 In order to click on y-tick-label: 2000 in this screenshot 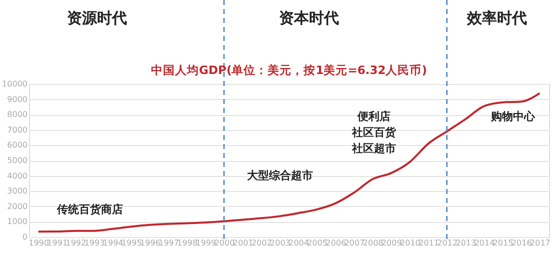, I will do `click(17, 206)`.